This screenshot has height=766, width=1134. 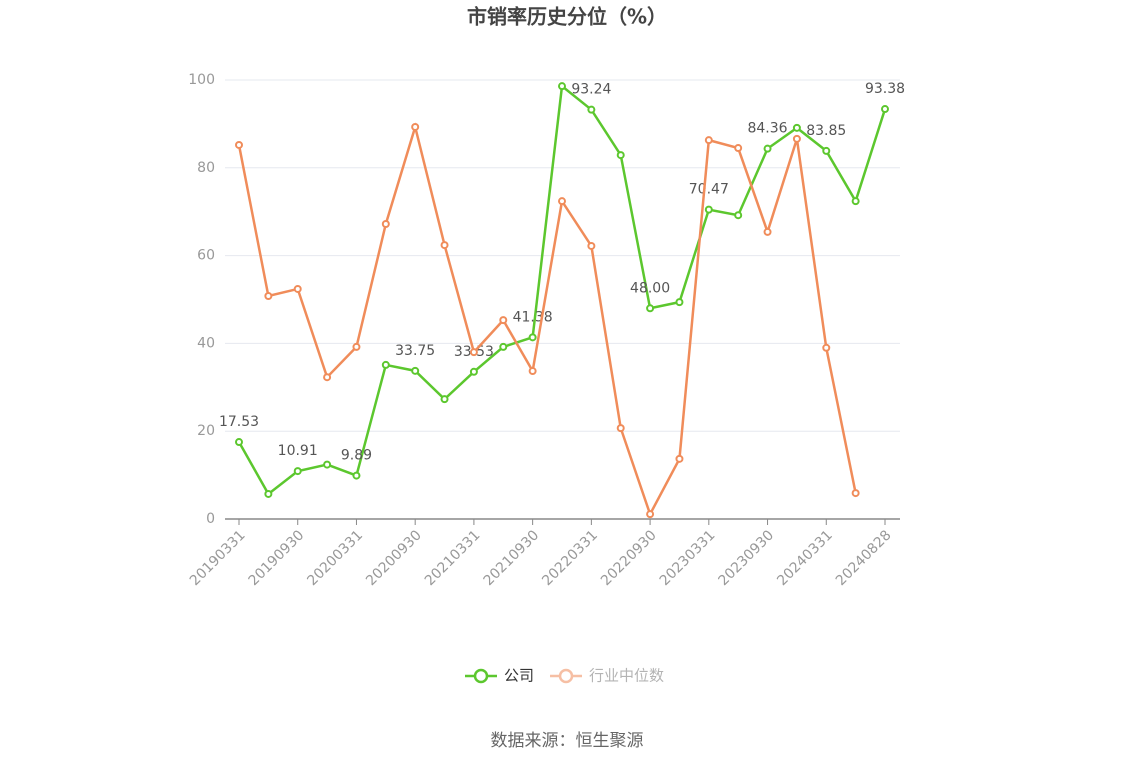 What do you see at coordinates (709, 190) in the screenshot?
I see `data-label: 70.47` at bounding box center [709, 190].